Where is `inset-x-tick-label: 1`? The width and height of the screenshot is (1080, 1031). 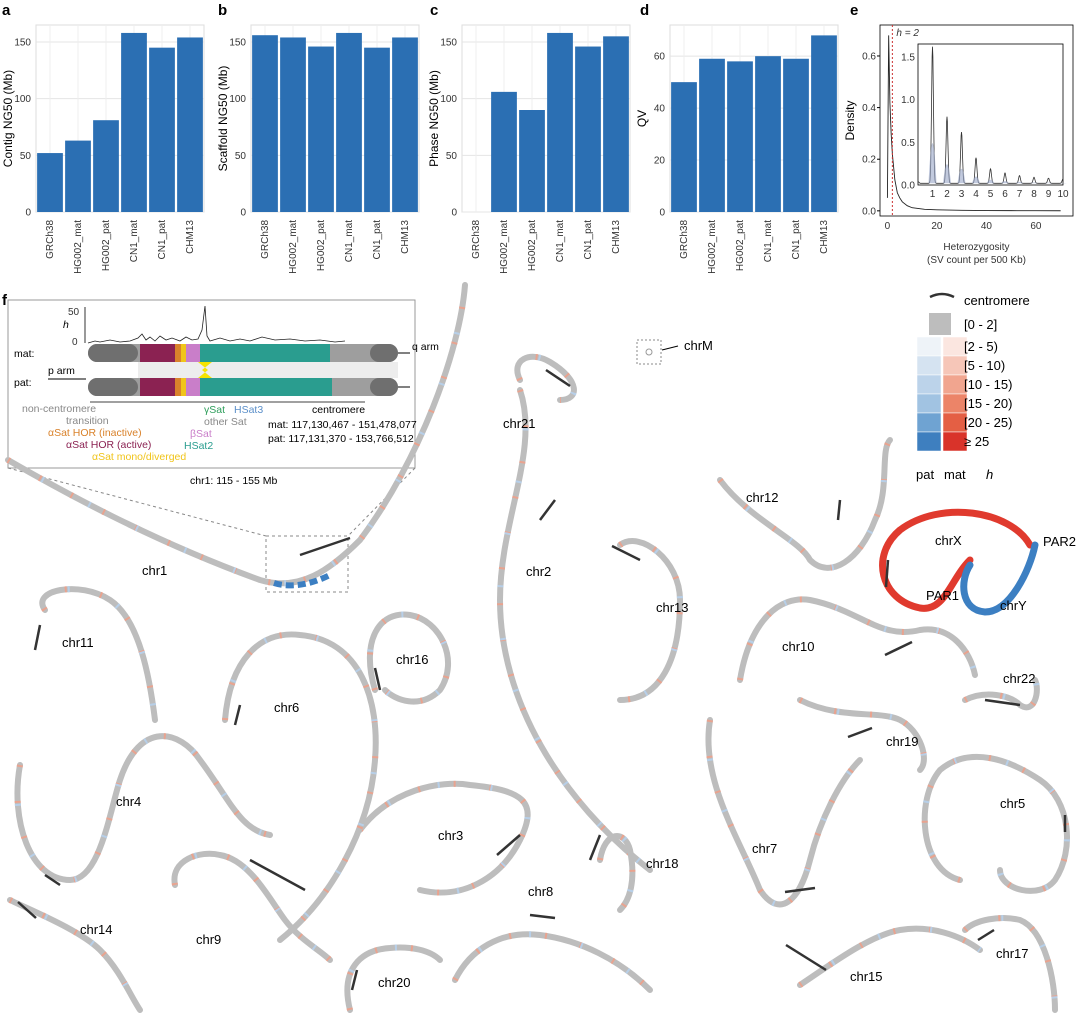
inset-x-tick-label: 1 is located at coordinates (933, 194).